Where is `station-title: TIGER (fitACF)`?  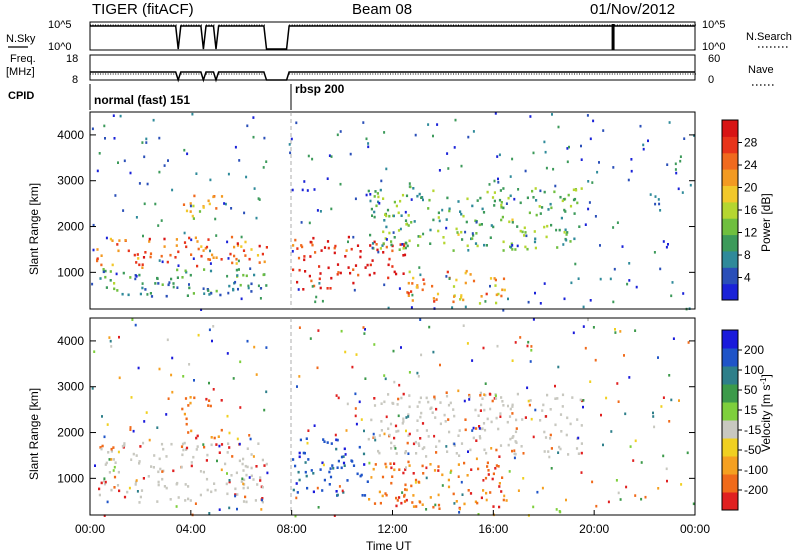
station-title: TIGER (fitACF) is located at coordinates (143, 9).